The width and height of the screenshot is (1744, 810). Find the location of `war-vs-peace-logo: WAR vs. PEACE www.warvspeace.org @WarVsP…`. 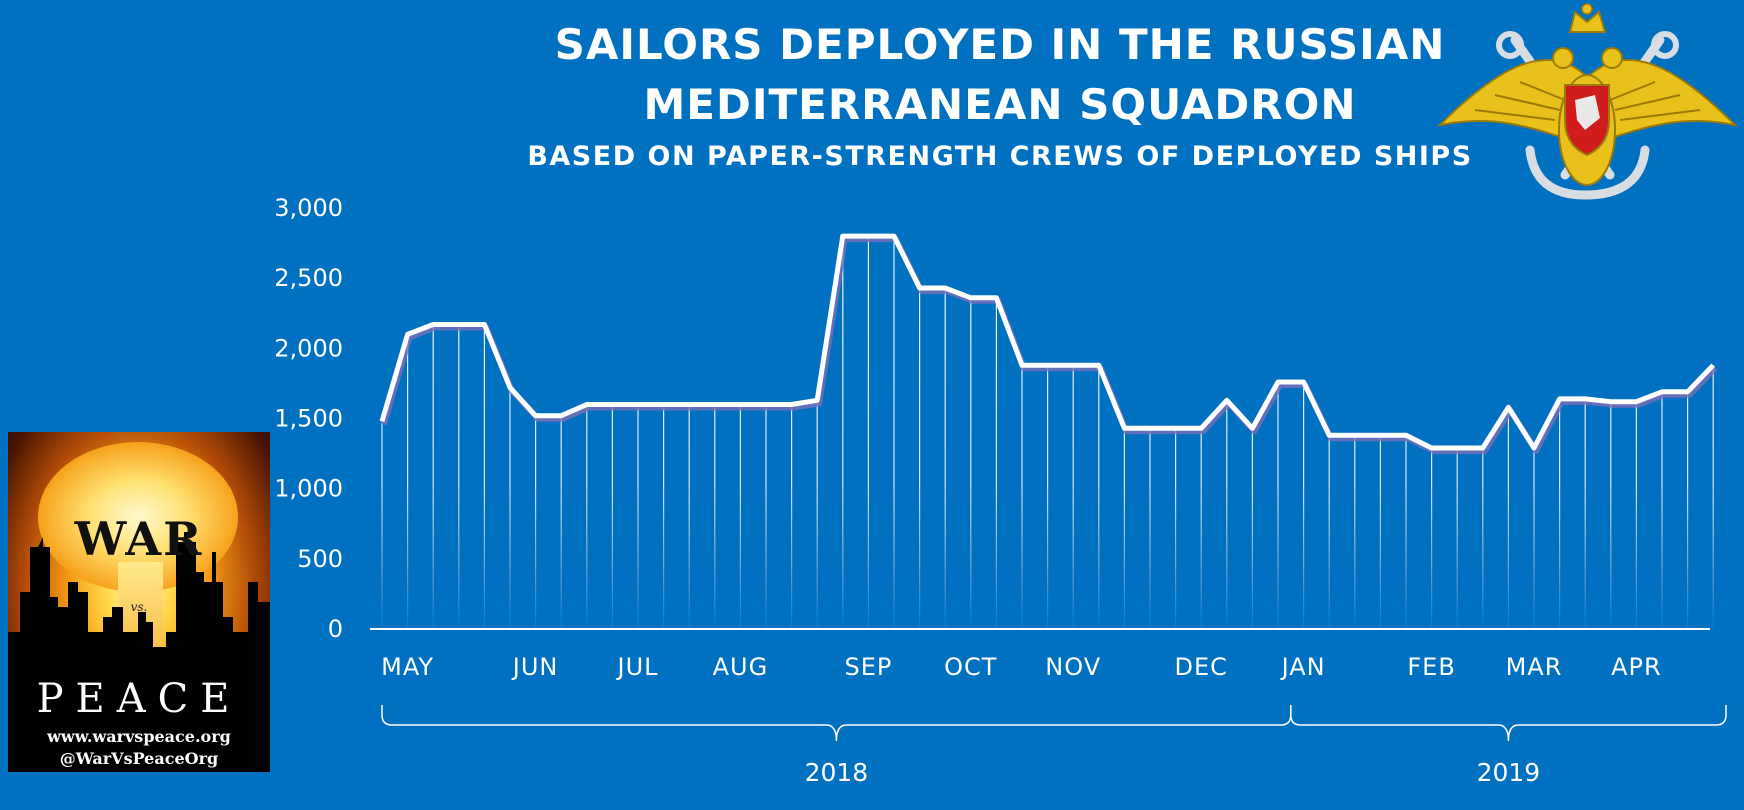

war-vs-peace-logo: WAR vs. PEACE www.warvspeace.org @WarVsP… is located at coordinates (139, 602).